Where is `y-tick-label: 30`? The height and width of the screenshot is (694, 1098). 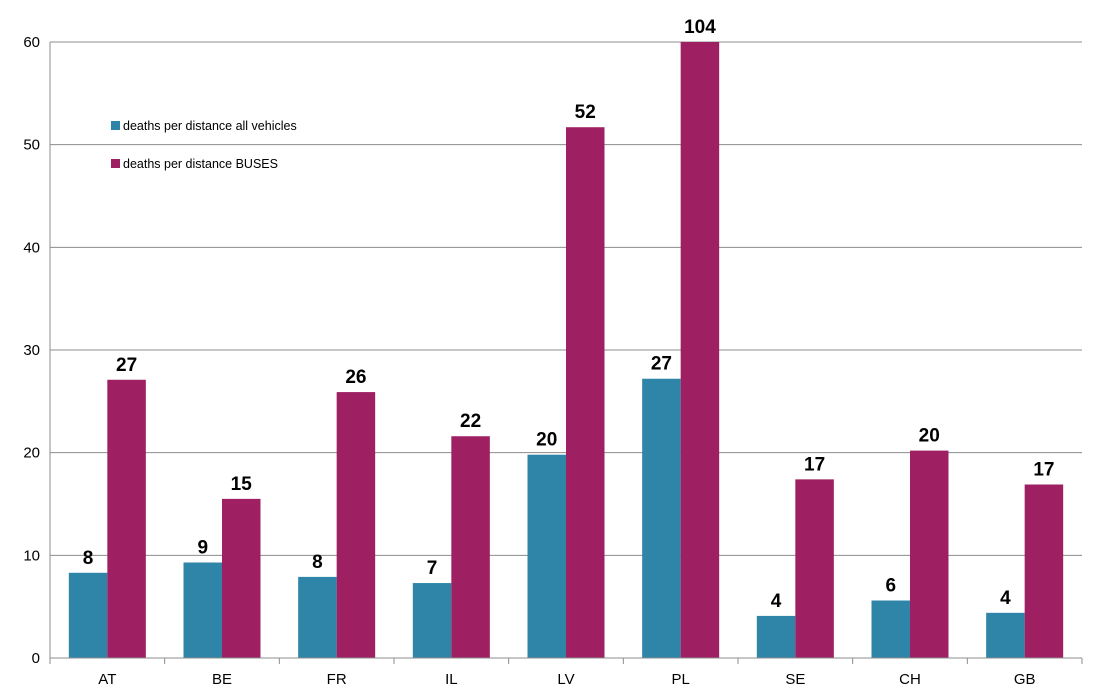 y-tick-label: 30 is located at coordinates (31, 350).